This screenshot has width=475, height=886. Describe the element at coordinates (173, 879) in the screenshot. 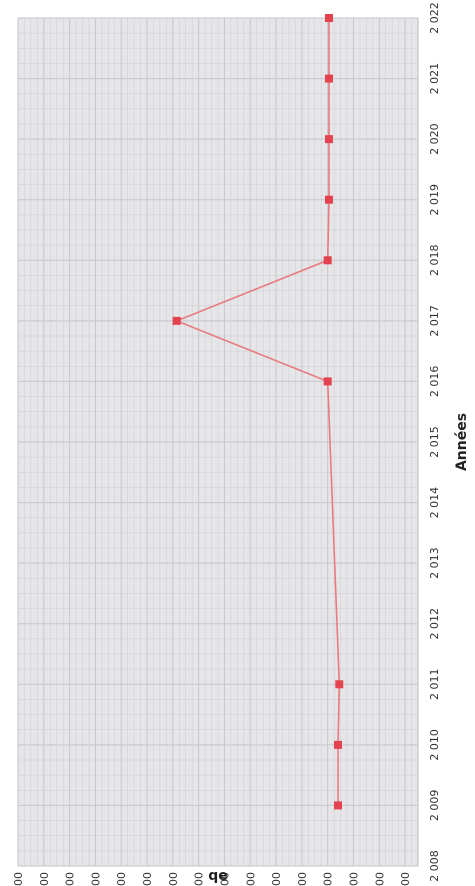

I see `y-tick-label: 13 000` at that location.